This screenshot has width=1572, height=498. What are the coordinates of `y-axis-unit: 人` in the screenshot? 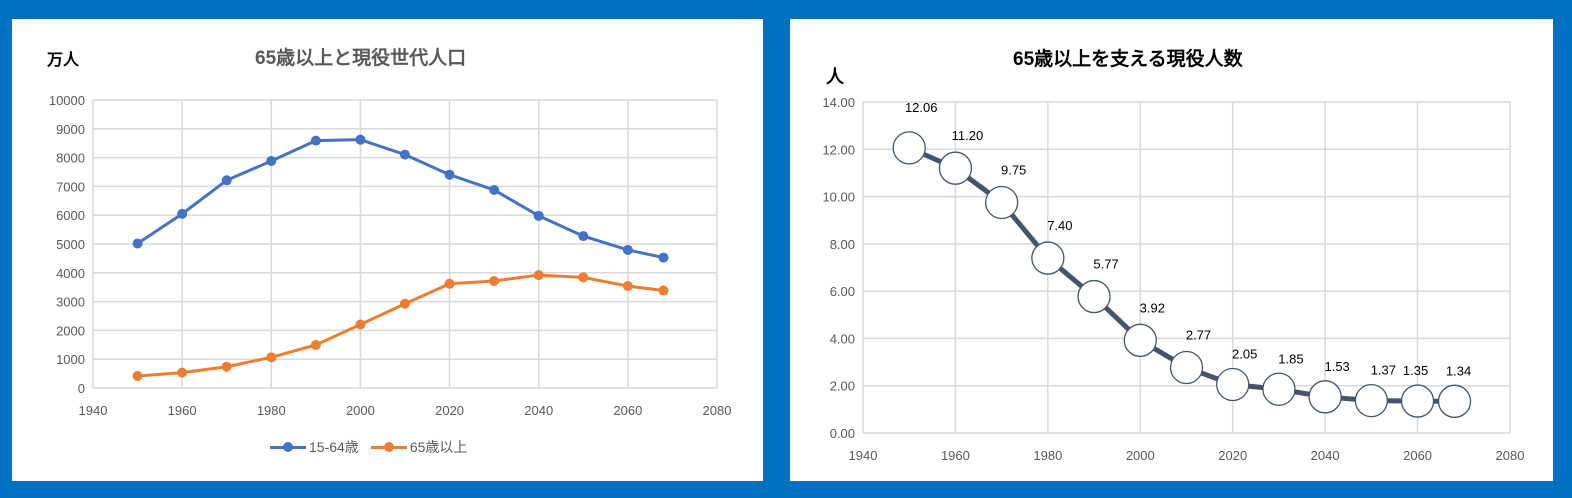 It's located at (835, 77).